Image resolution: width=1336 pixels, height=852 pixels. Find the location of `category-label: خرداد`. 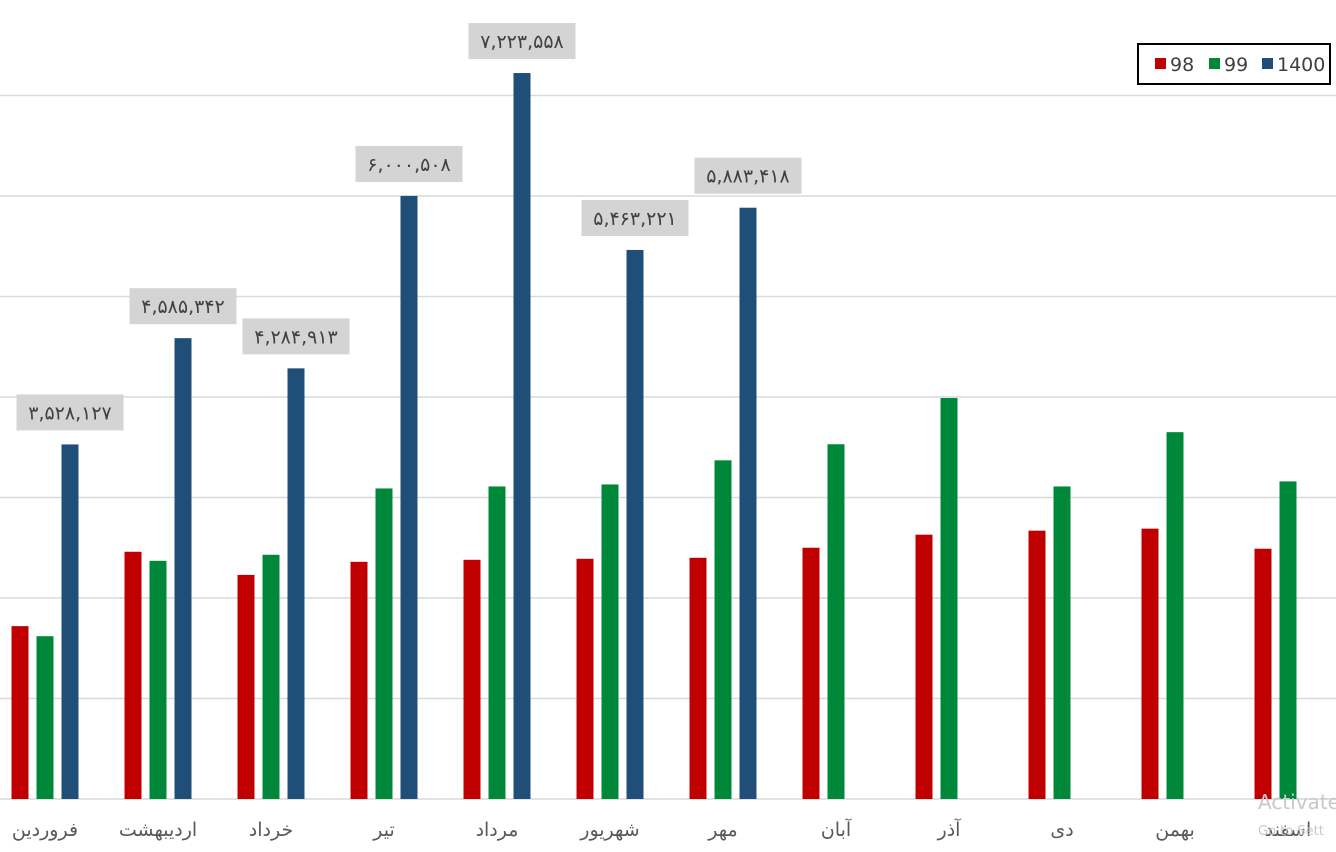

category-label: خرداد is located at coordinates (271, 830).